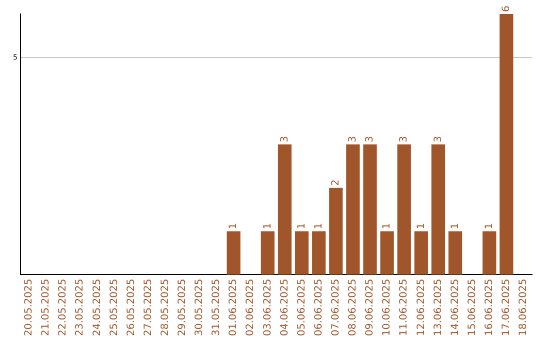  I want to click on x-tick-label: 30.05.2025, so click(200, 307).